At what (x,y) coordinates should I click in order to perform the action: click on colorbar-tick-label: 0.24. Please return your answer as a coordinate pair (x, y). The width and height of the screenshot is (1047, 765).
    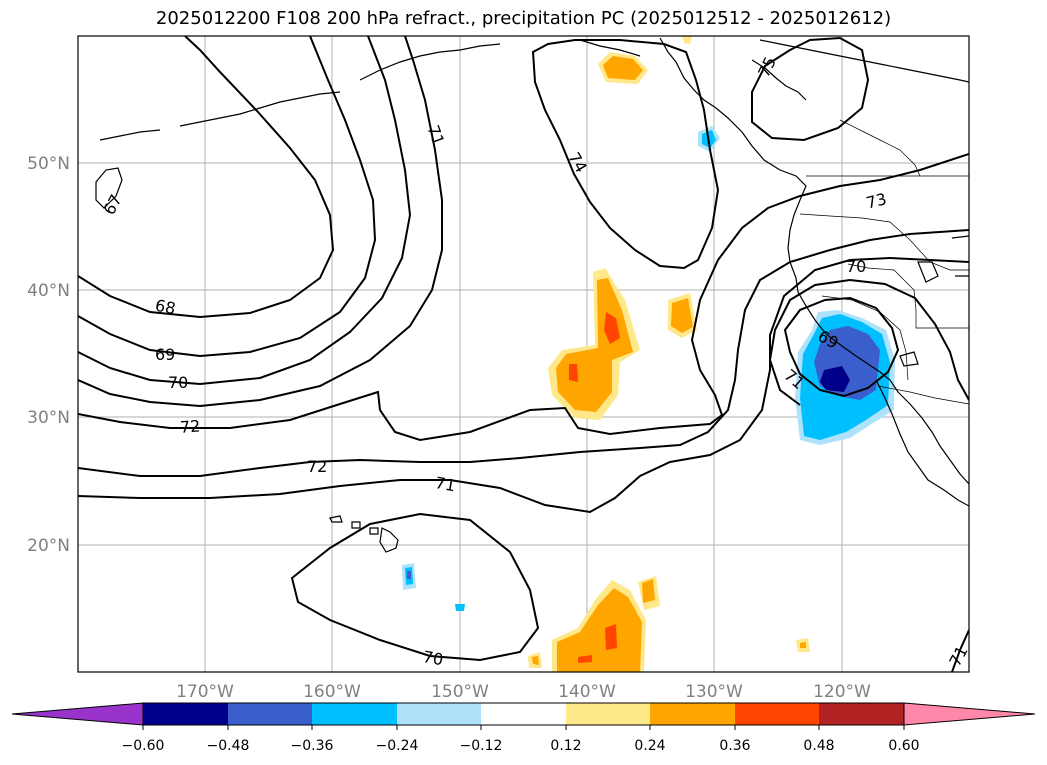
    Looking at the image, I should click on (649, 746).